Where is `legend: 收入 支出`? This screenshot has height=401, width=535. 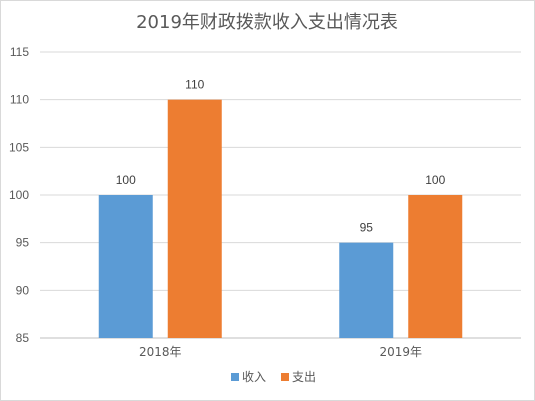 legend: 收入 支出 is located at coordinates (273, 377).